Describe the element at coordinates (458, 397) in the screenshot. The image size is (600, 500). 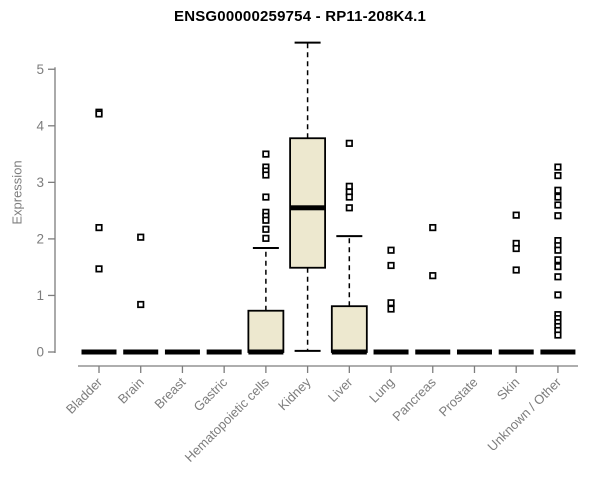
I see `x-category-label-prostate: Prostate` at that location.